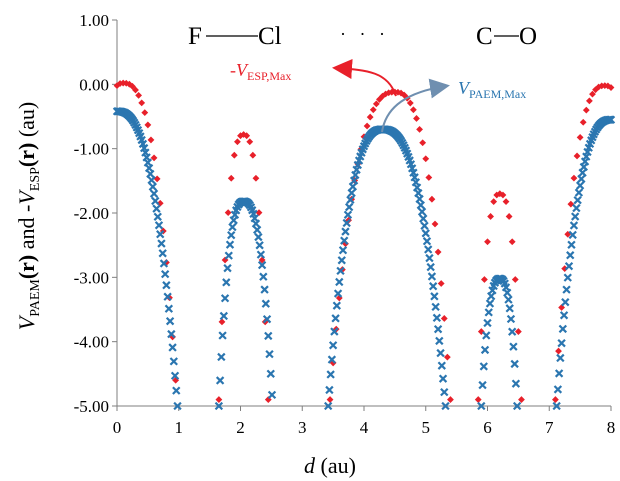 The image size is (620, 481). I want to click on y-tick-label: -2.00, so click(91, 213).